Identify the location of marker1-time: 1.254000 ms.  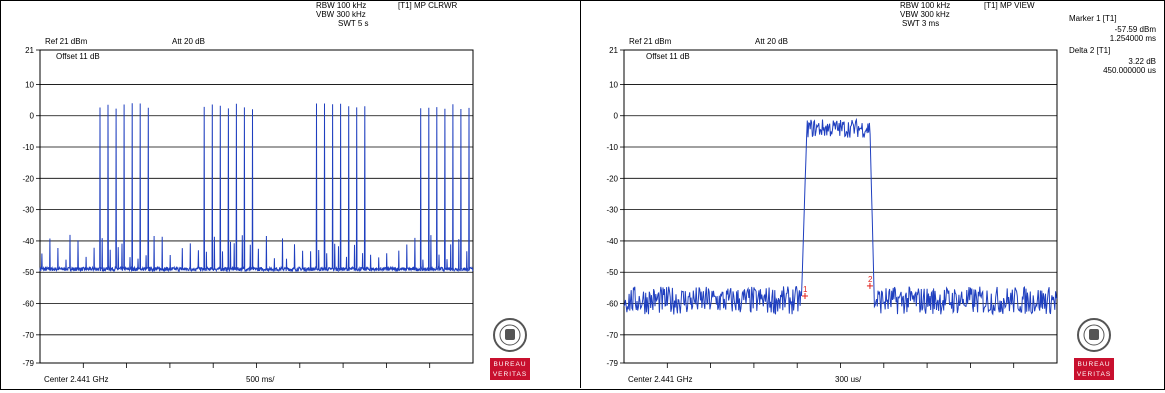
(1133, 38).